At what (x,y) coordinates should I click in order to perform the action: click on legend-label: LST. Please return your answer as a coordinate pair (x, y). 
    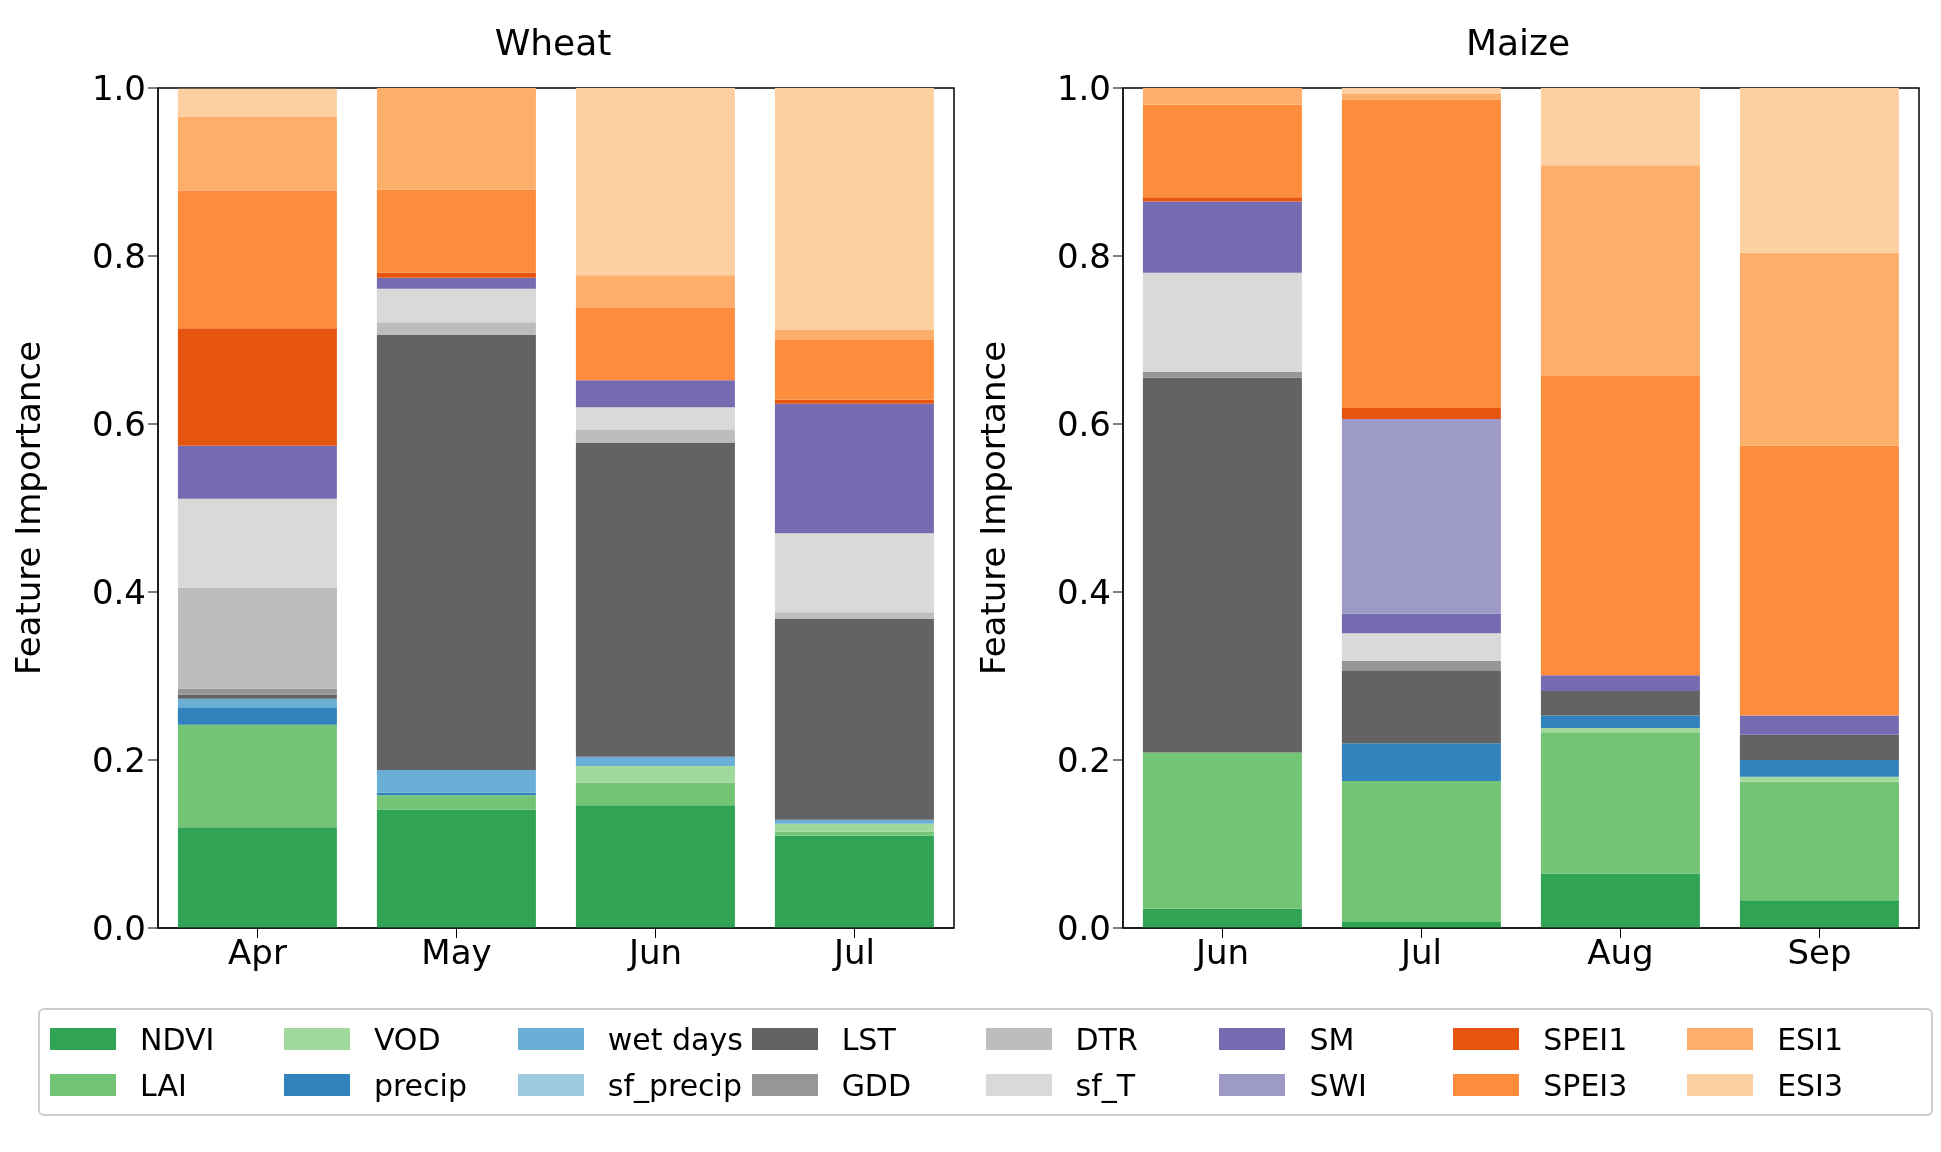
    Looking at the image, I should click on (868, 1039).